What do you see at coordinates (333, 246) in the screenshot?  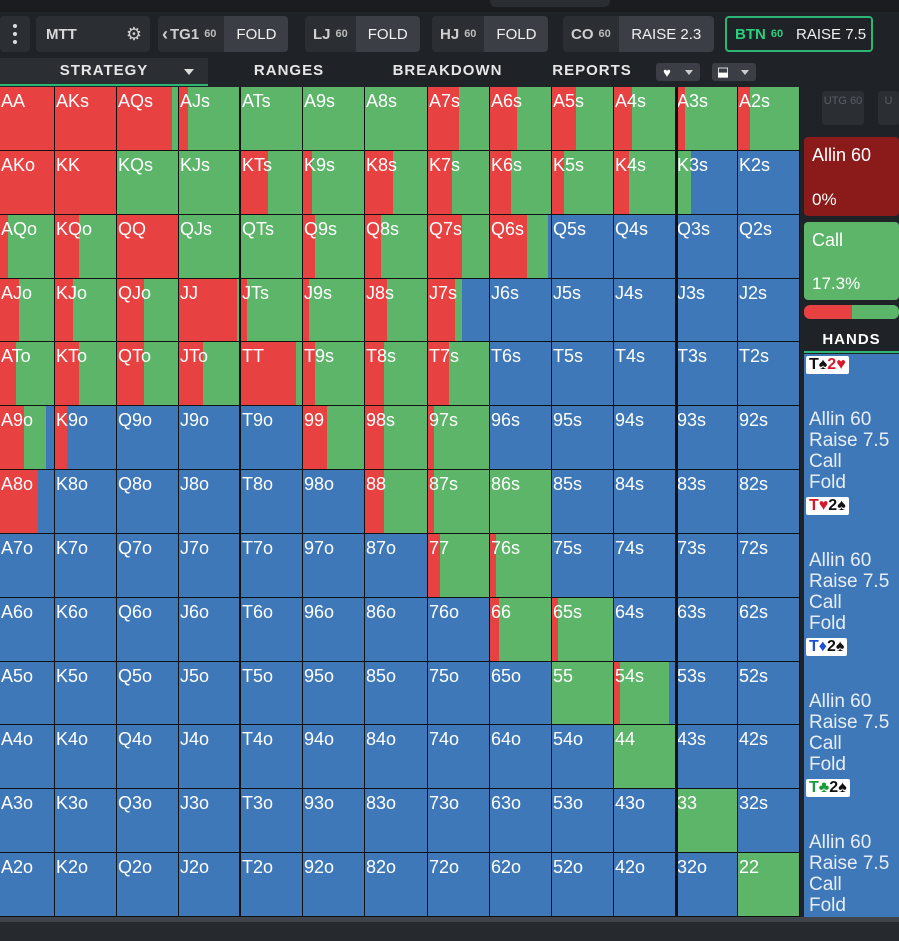 I see `hand-cell: Q9s` at bounding box center [333, 246].